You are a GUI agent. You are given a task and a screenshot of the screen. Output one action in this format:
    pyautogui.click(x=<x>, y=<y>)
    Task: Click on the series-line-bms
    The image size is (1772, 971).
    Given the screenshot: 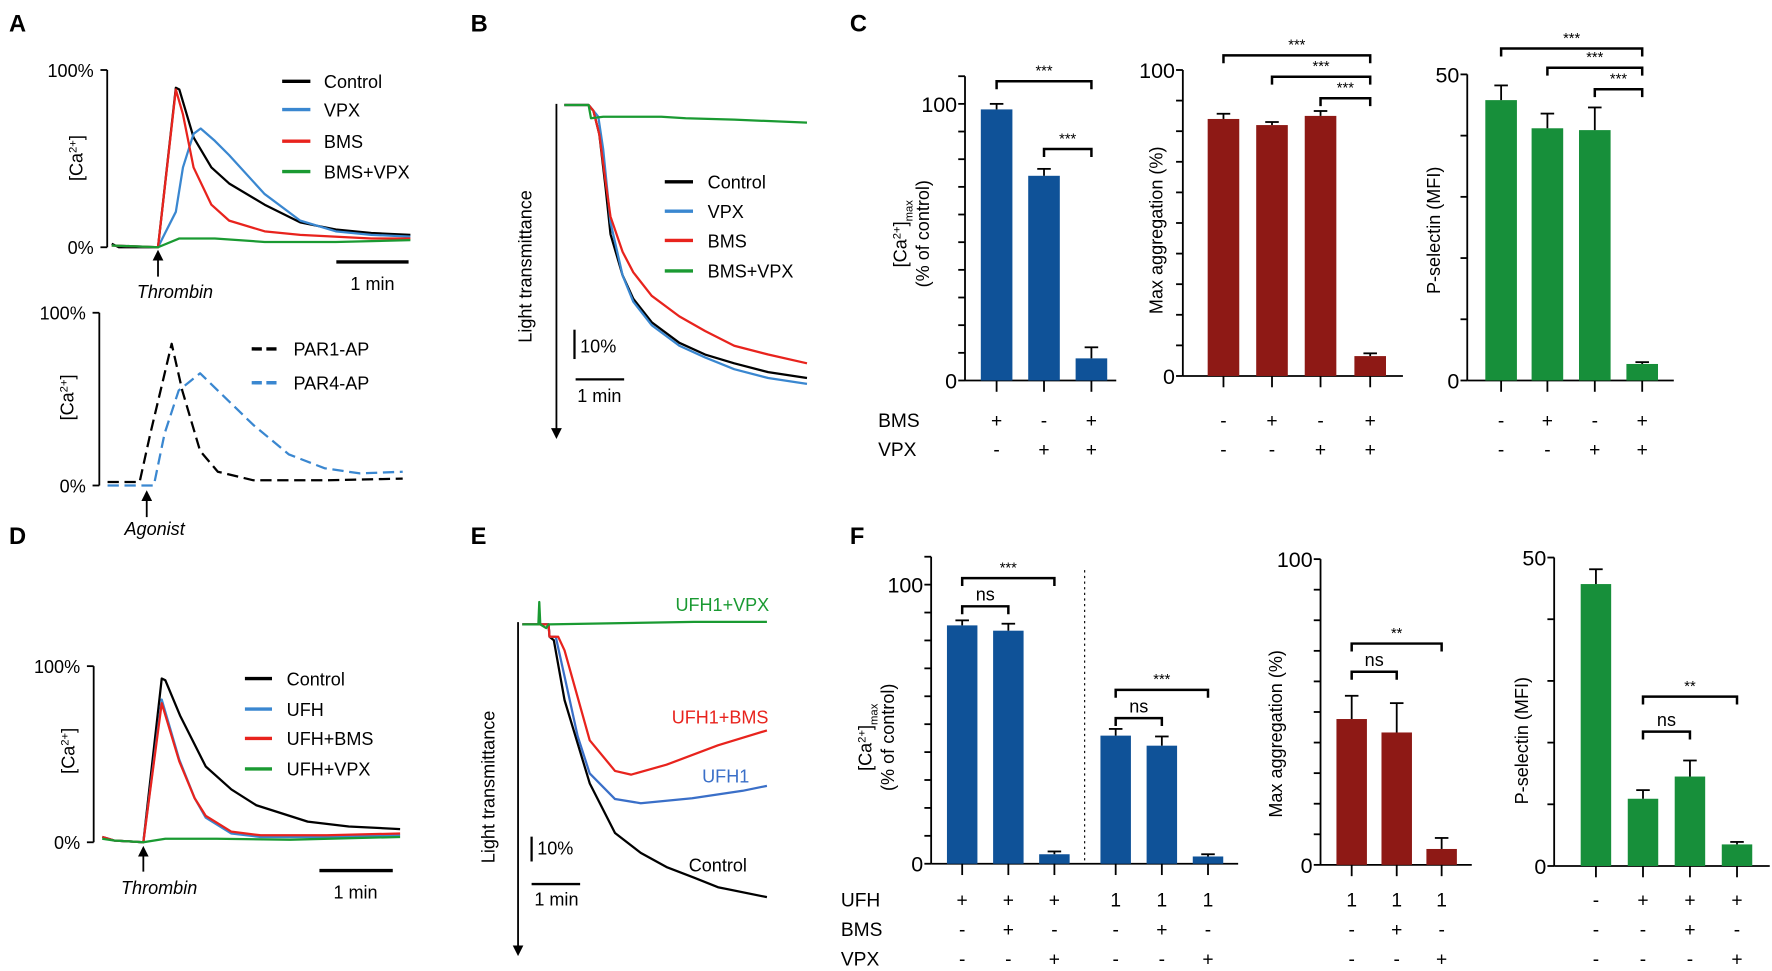 What is the action you would take?
    pyautogui.click(x=261, y=168)
    